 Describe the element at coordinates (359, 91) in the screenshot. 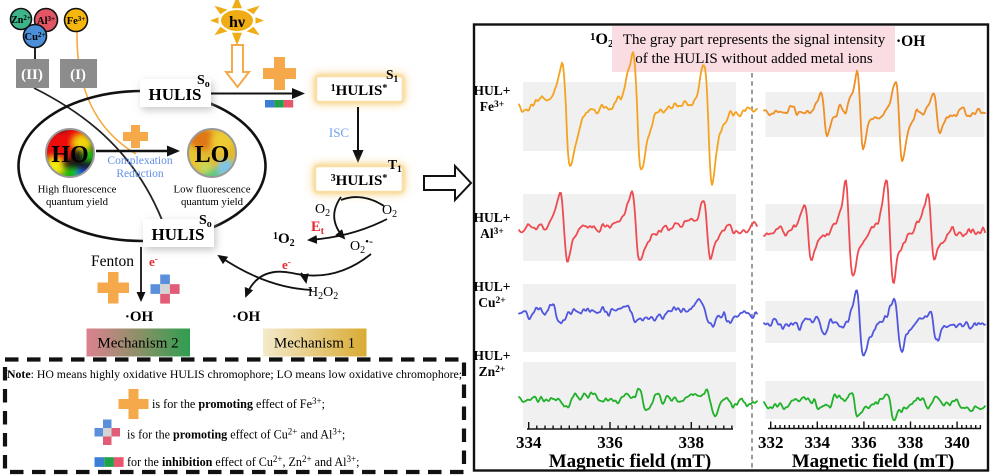

I see `svg-text: 1HULIS*` at that location.